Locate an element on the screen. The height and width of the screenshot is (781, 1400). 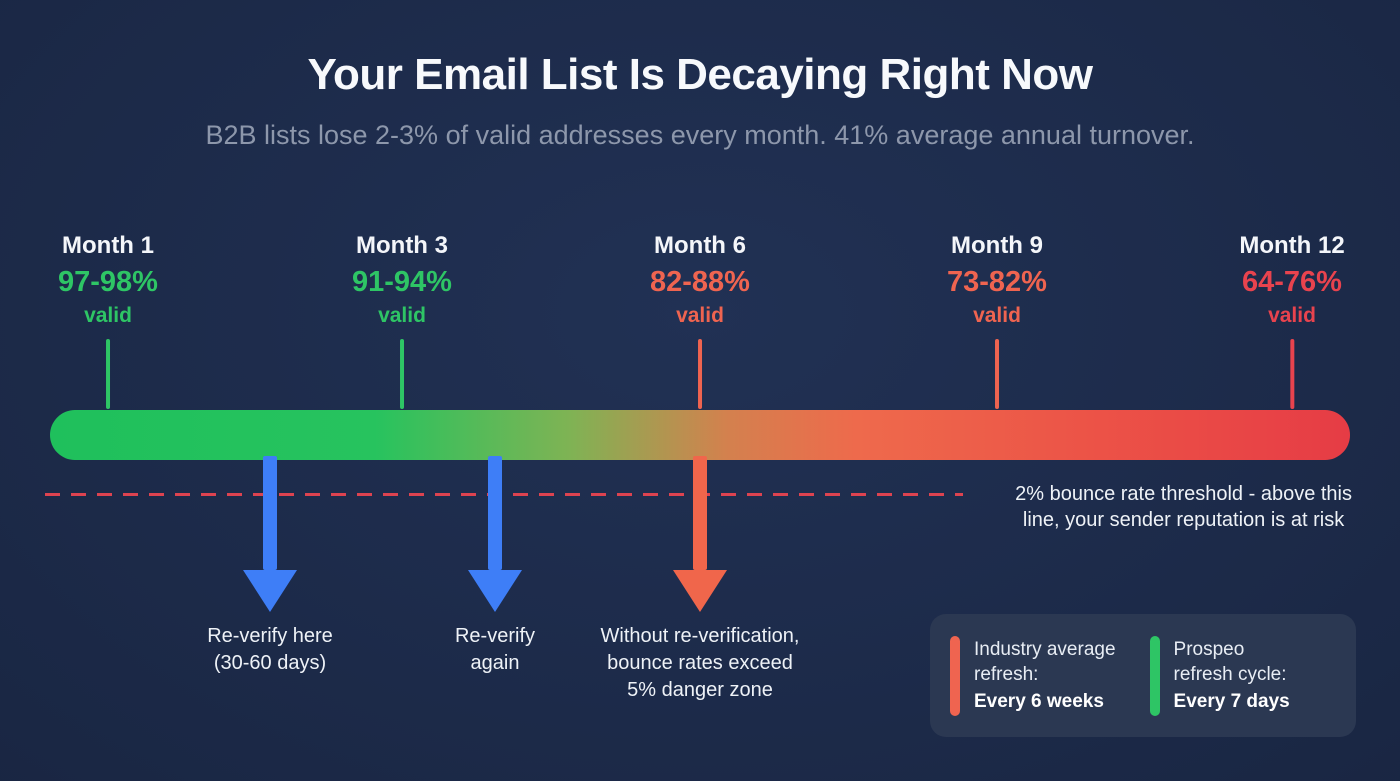
milestone-month-9: Month 9 73-82% valid is located at coordinates (997, 320).